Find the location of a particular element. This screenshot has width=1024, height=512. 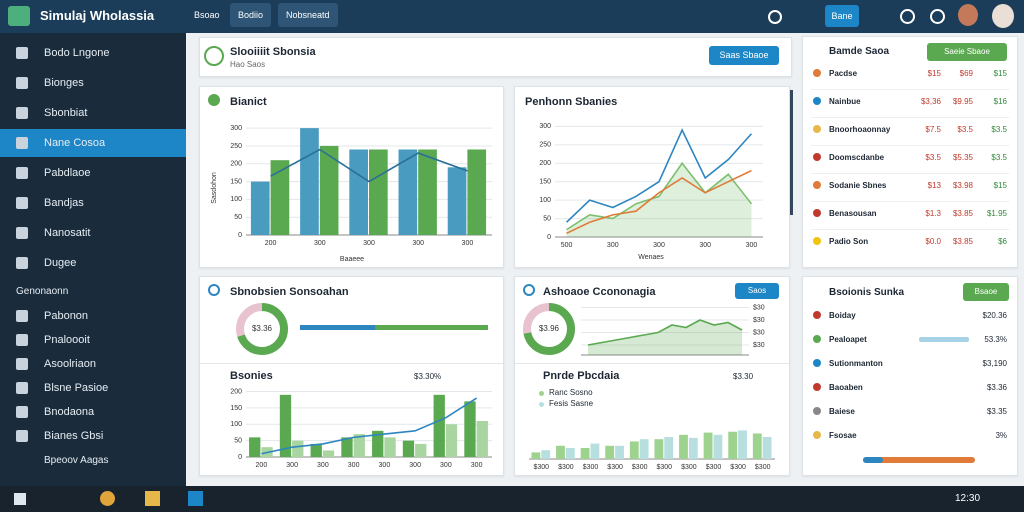

start-icon is located at coordinates (20, 499).